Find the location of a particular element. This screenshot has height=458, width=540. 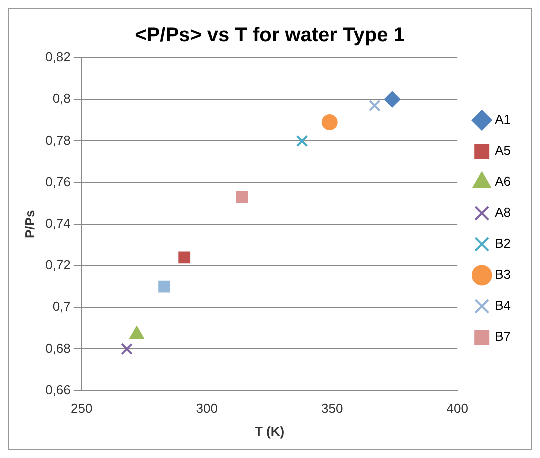

legend-label: B2 is located at coordinates (503, 244).